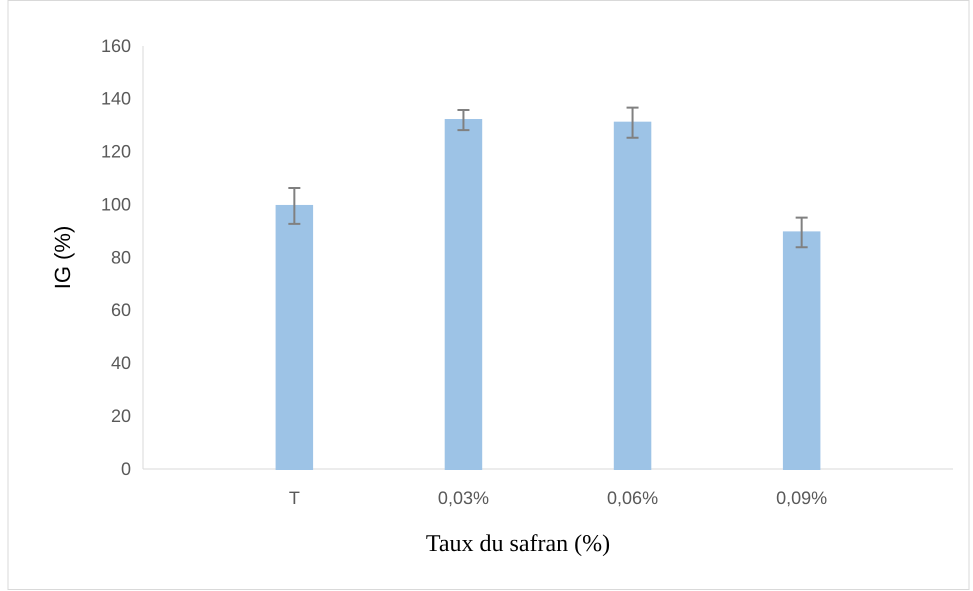 The height and width of the screenshot is (591, 973). Describe the element at coordinates (115, 98) in the screenshot. I see `y-tick-label: 140` at that location.